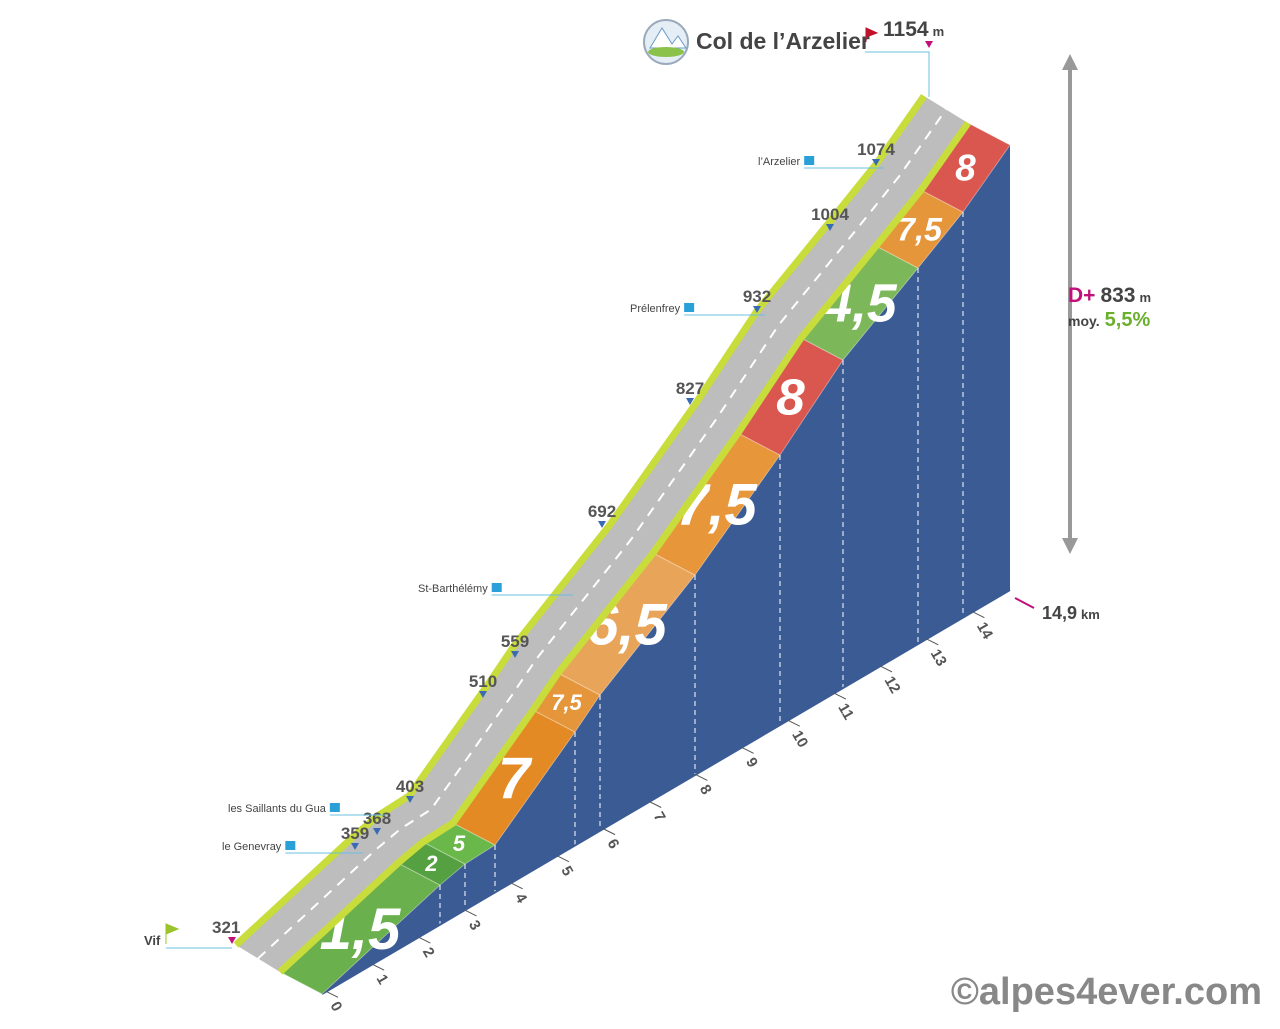 This screenshot has height=1029, width=1280. What do you see at coordinates (277, 809) in the screenshot?
I see `waypoint-name: les Saillants du Gua` at bounding box center [277, 809].